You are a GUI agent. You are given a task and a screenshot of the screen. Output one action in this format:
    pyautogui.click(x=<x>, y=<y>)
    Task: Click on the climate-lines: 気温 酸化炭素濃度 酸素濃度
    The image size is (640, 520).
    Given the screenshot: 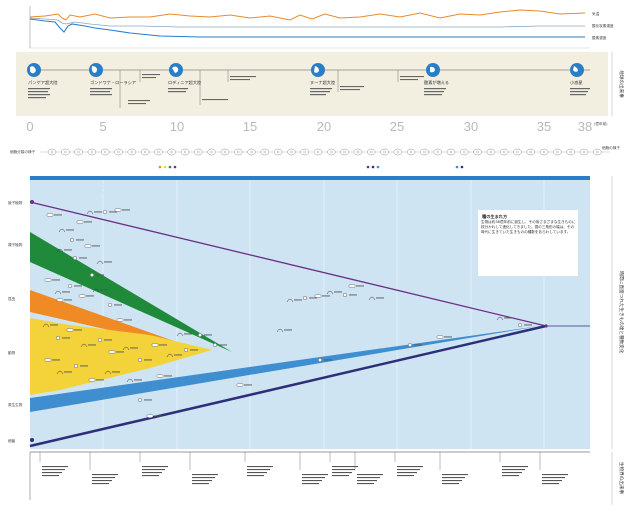 What is the action you would take?
    pyautogui.click(x=321, y=27)
    